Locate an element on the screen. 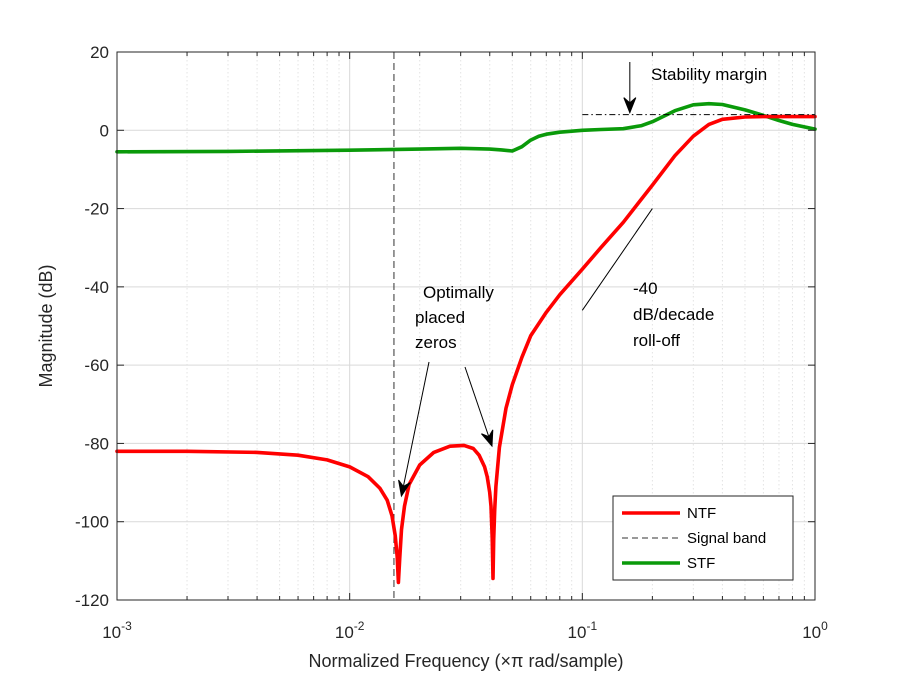 The height and width of the screenshot is (680, 900). x-tick-exponent: -1 is located at coordinates (591, 626).